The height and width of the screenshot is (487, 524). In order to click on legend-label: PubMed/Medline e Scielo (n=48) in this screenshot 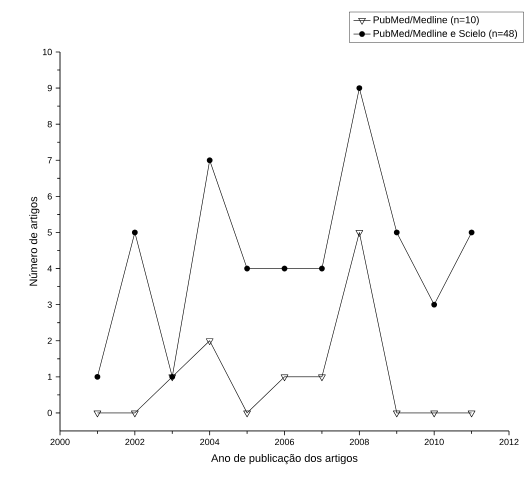, I will do `click(445, 34)`.